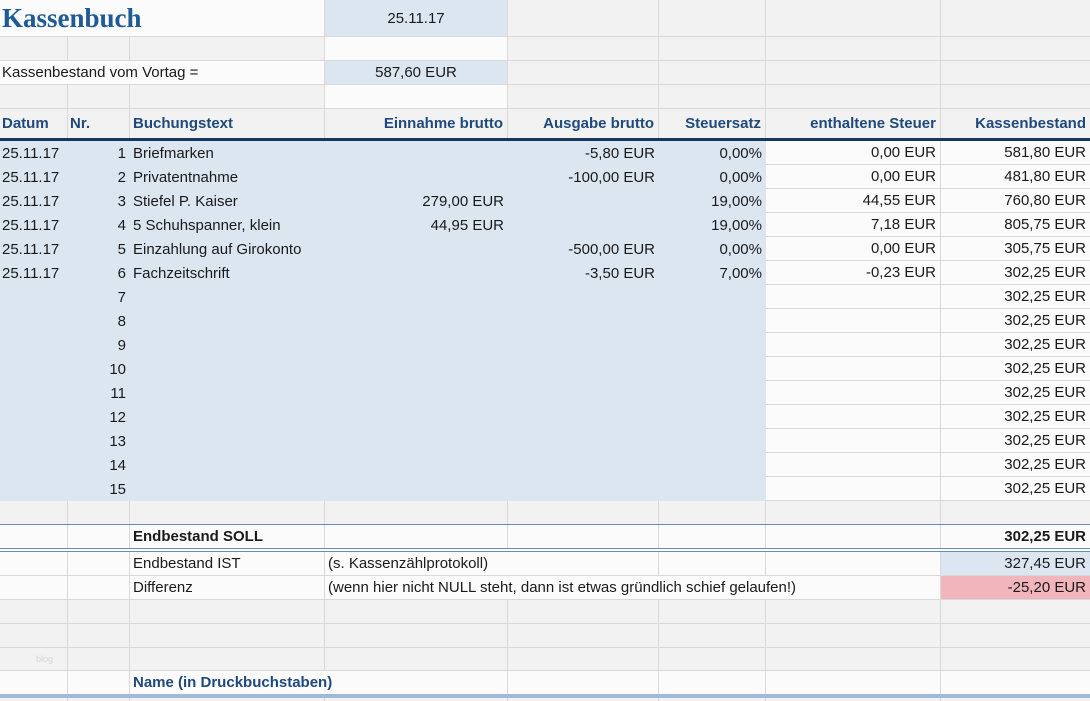 This screenshot has width=1090, height=701. Describe the element at coordinates (416, 273) in the screenshot. I see `cell-einnahme-r6` at that location.